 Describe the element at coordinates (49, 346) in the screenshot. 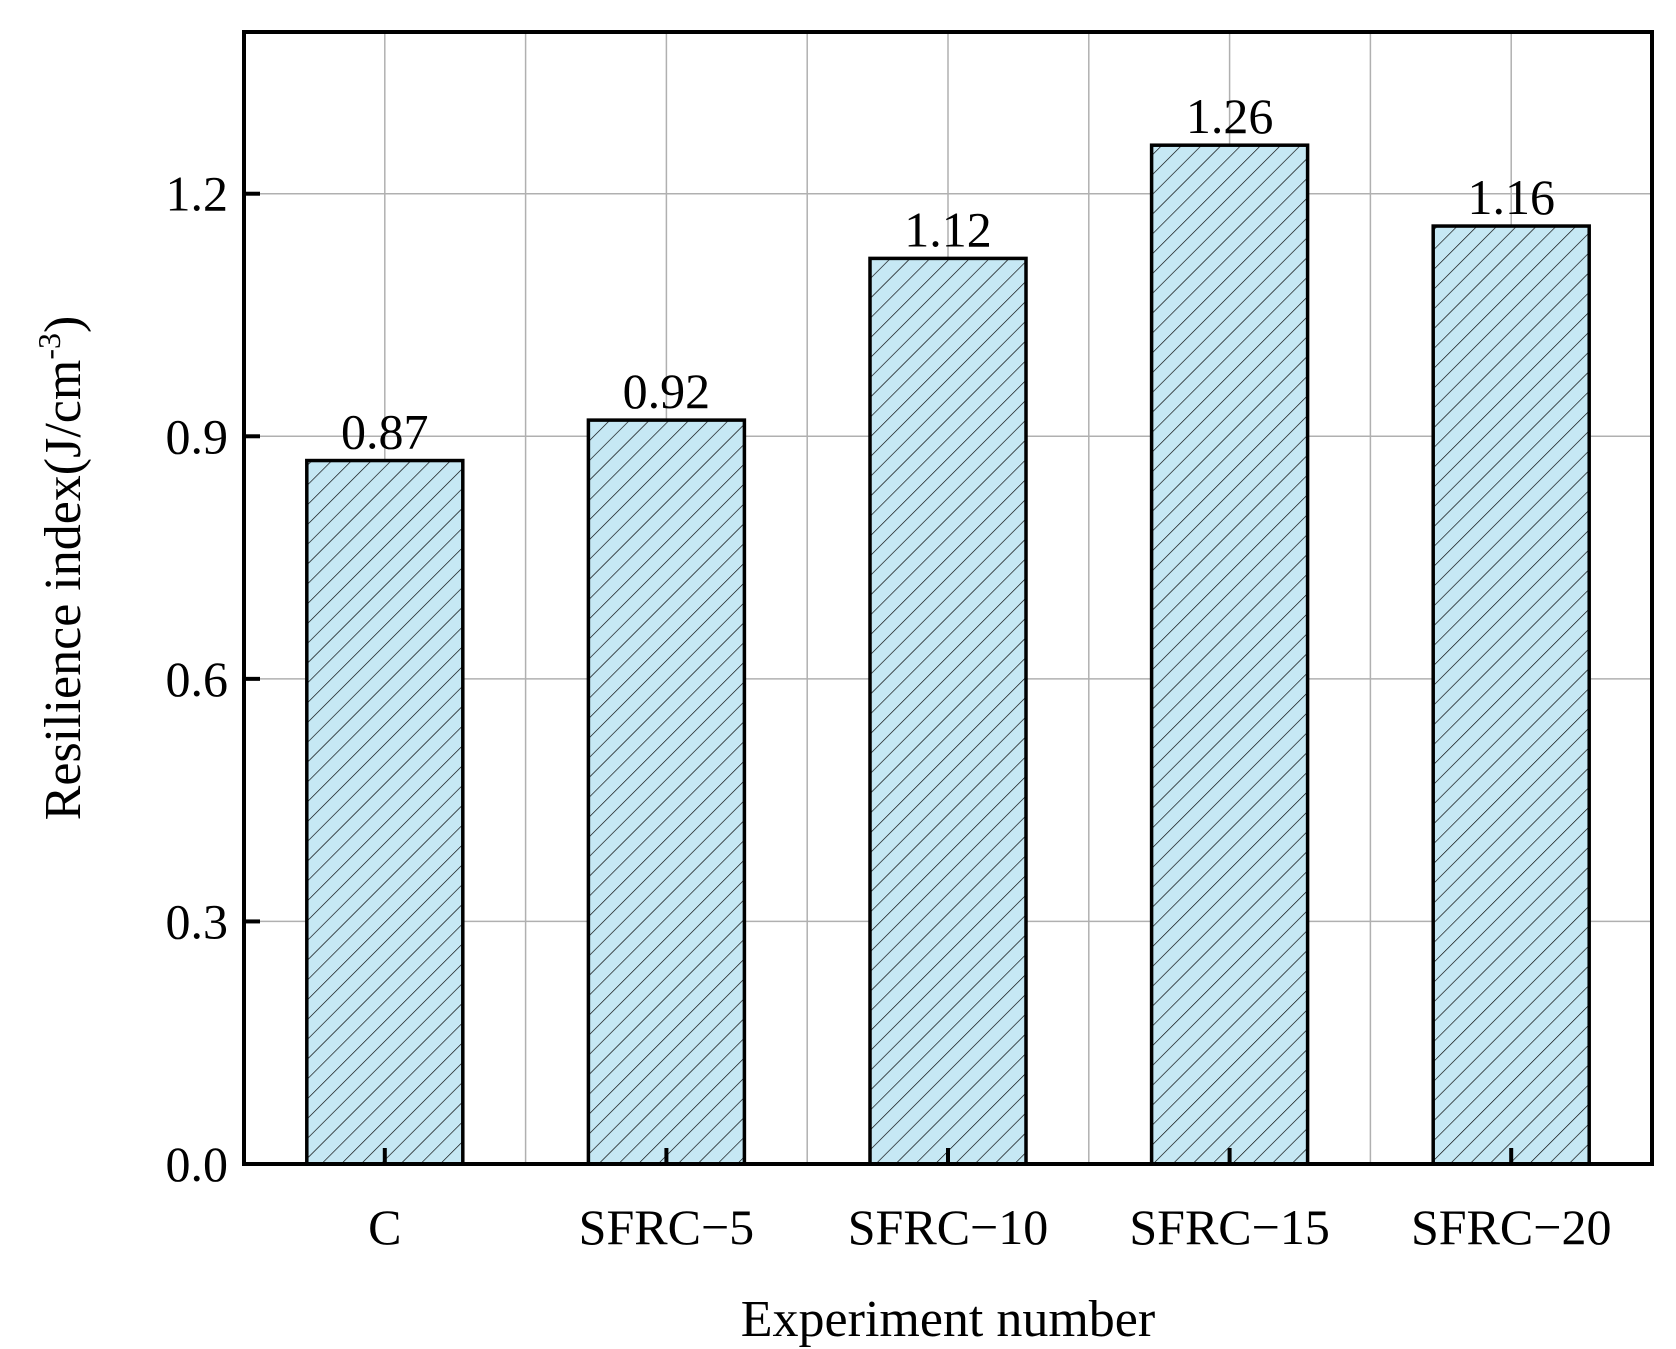

I see `y-axis-title-superscript: -3` at that location.